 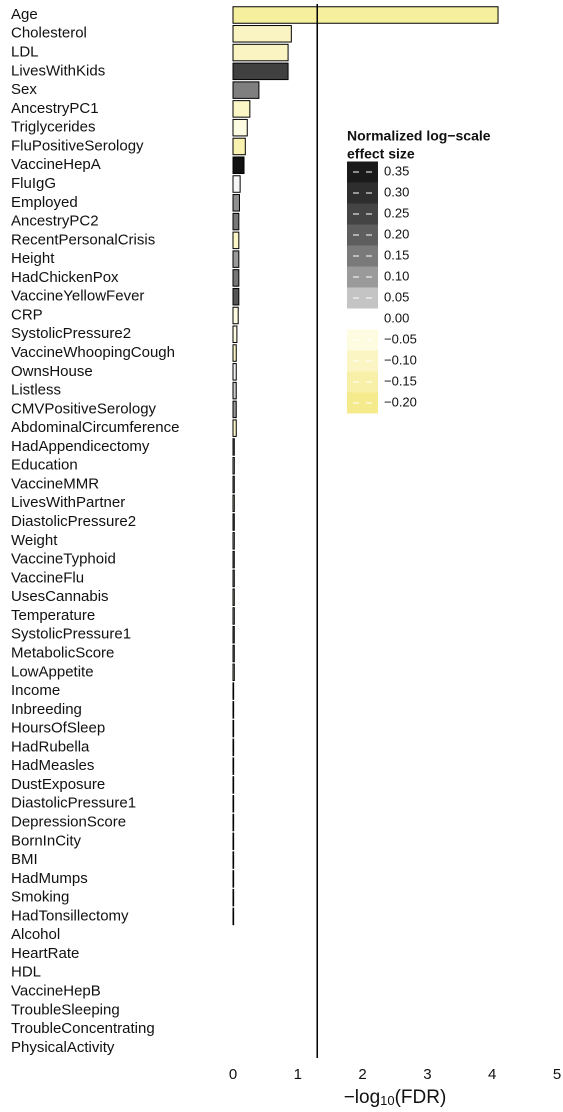 What do you see at coordinates (26, 972) in the screenshot?
I see `y-tick-label: HDL` at bounding box center [26, 972].